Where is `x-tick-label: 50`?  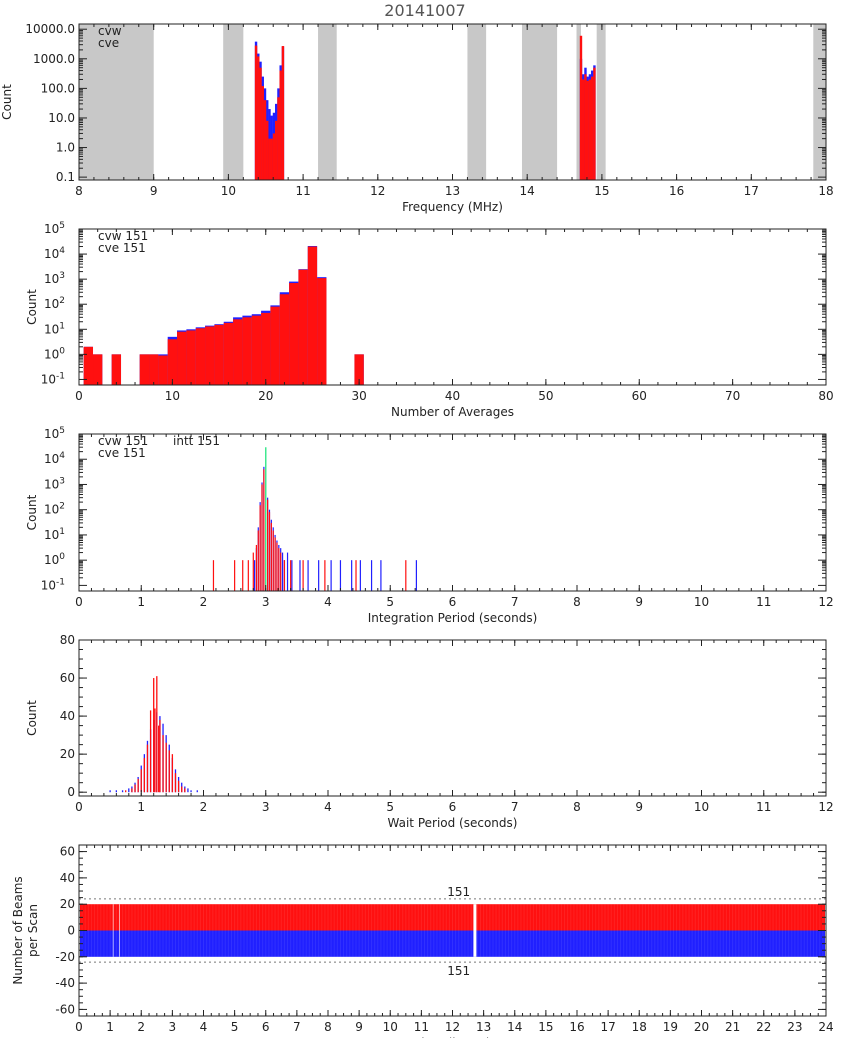
x-tick-label: 50 is located at coordinates (545, 396).